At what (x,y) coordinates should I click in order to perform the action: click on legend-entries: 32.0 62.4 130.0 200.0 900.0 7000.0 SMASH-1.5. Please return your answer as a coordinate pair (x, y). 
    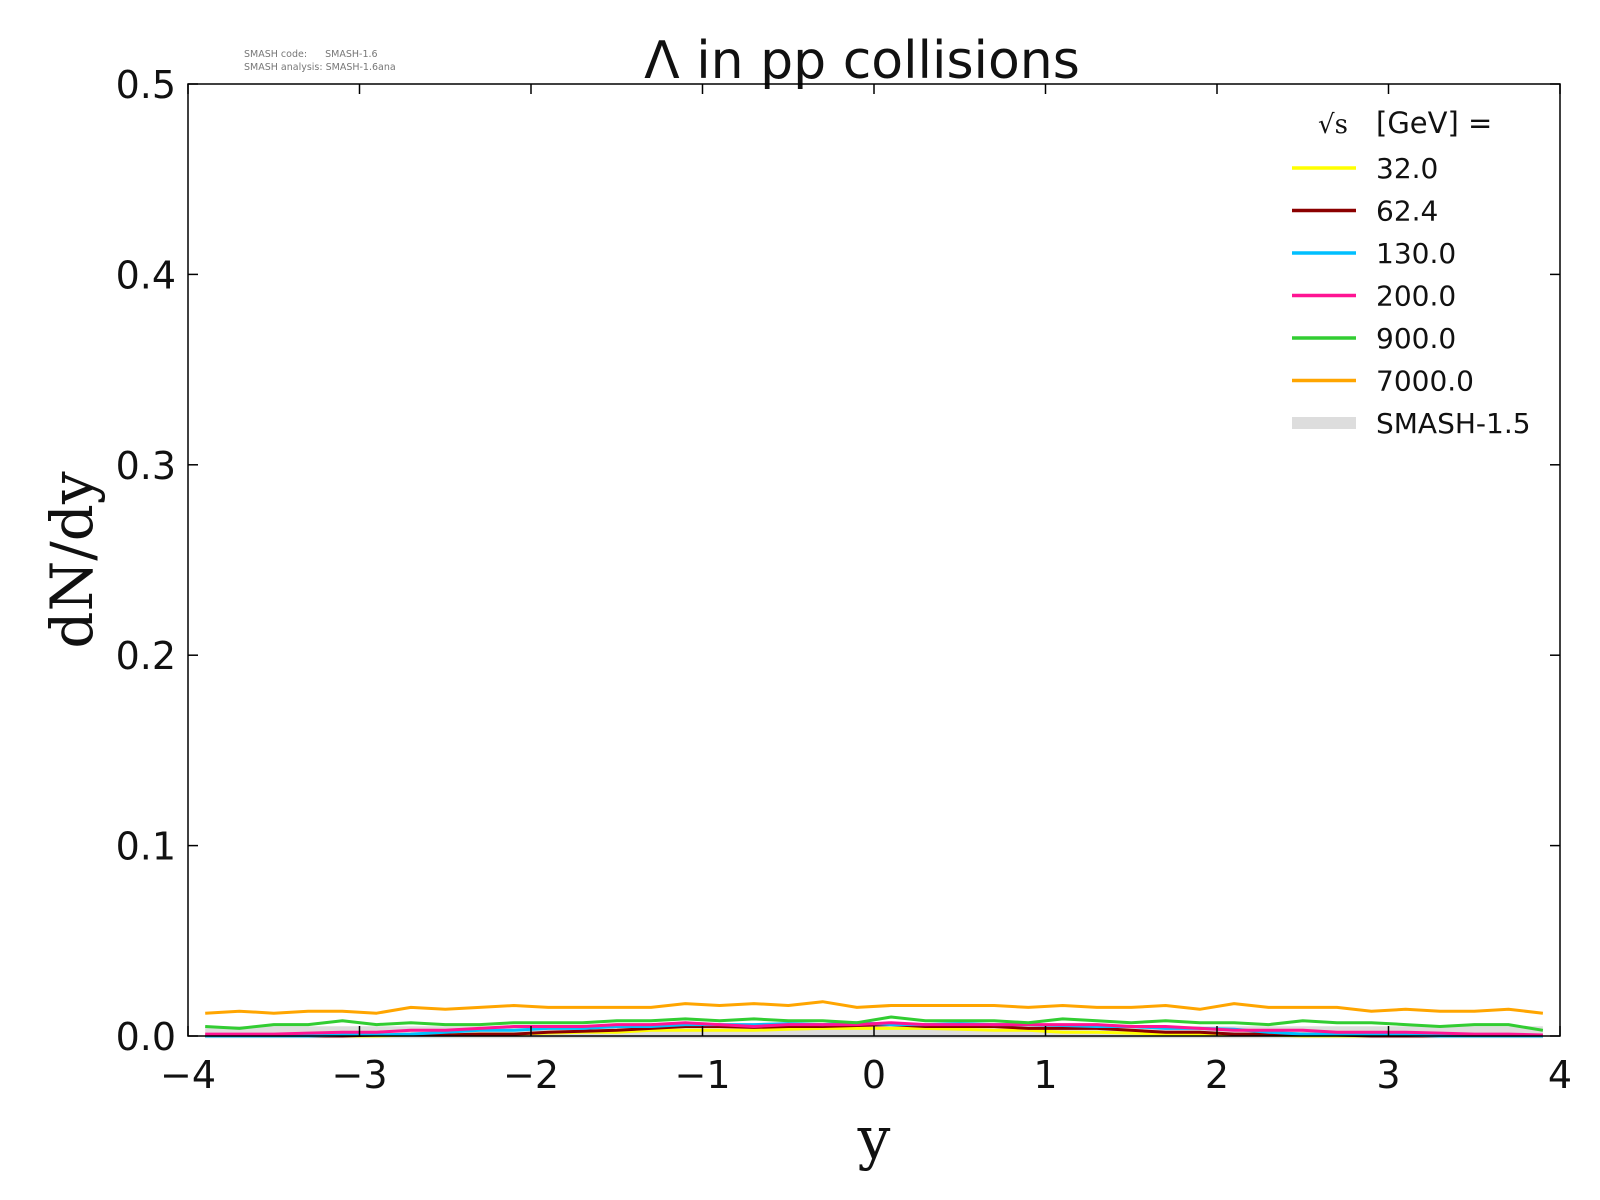
    Looking at the image, I should click on (1411, 296).